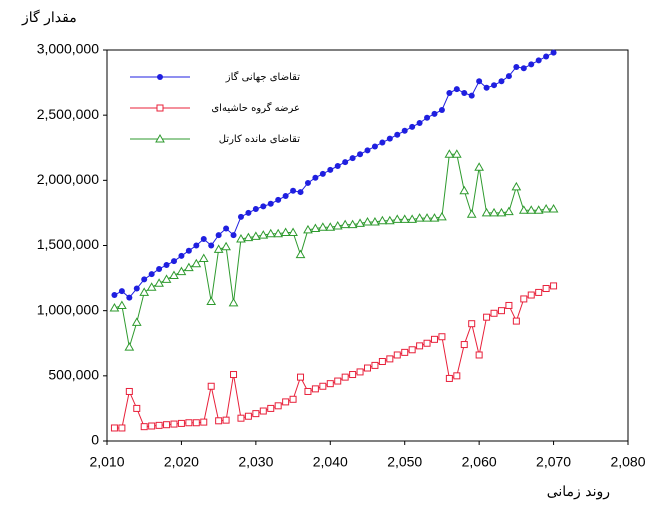 The image size is (651, 510). I want to click on x-tick-label: 2,030, so click(255, 462).